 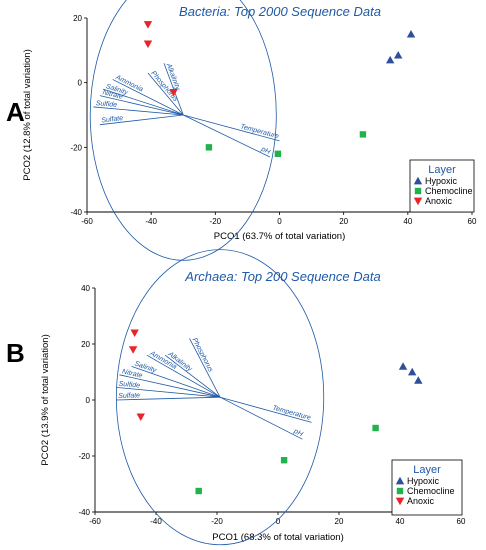 I want to click on y-axis-label: PCO2 (13.9% of total variation), so click(x=45, y=399).